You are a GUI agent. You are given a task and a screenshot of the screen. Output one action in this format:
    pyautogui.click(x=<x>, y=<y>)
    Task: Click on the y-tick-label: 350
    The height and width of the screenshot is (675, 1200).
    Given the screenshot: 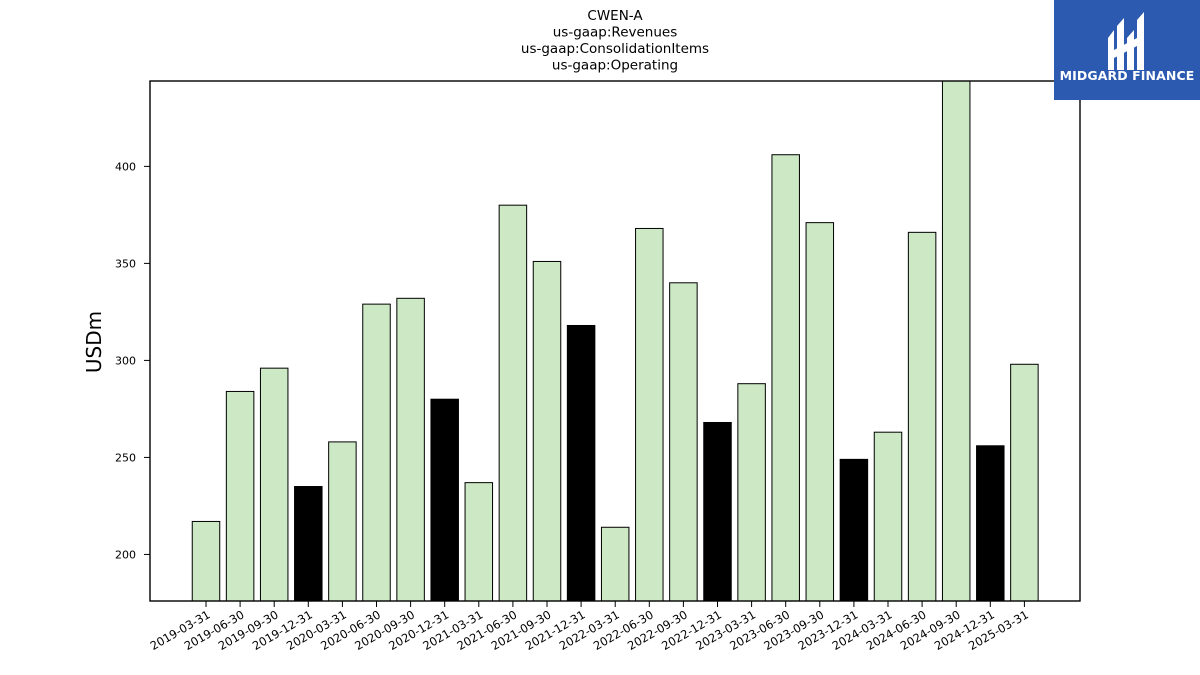 What is the action you would take?
    pyautogui.click(x=125, y=263)
    